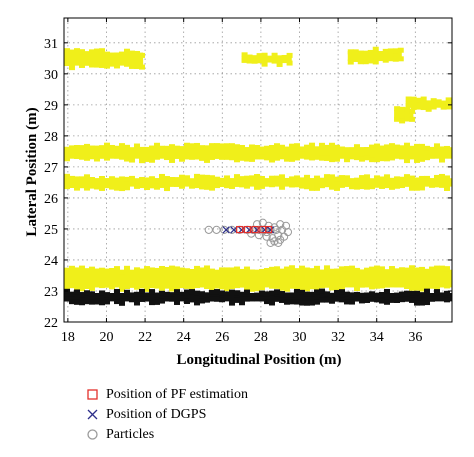 The height and width of the screenshot is (457, 474). Describe the element at coordinates (32, 171) in the screenshot. I see `y-axis-label: Lateral Position (m)` at that location.